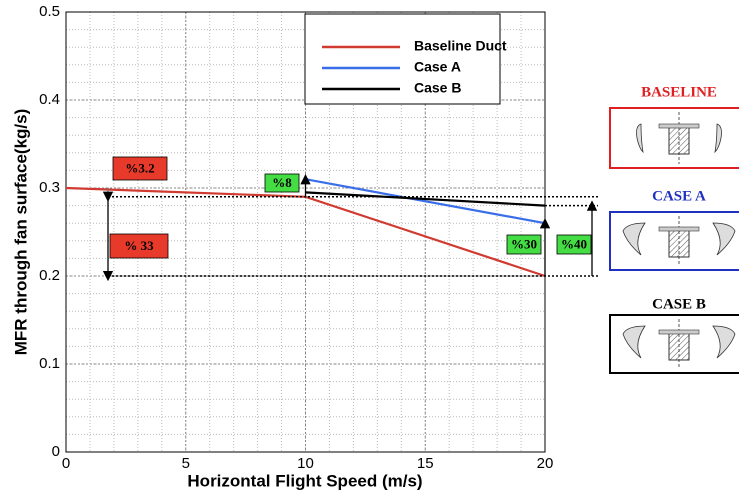 The height and width of the screenshot is (494, 739). Describe the element at coordinates (679, 196) in the screenshot. I see `side-label: CASE A` at that location.